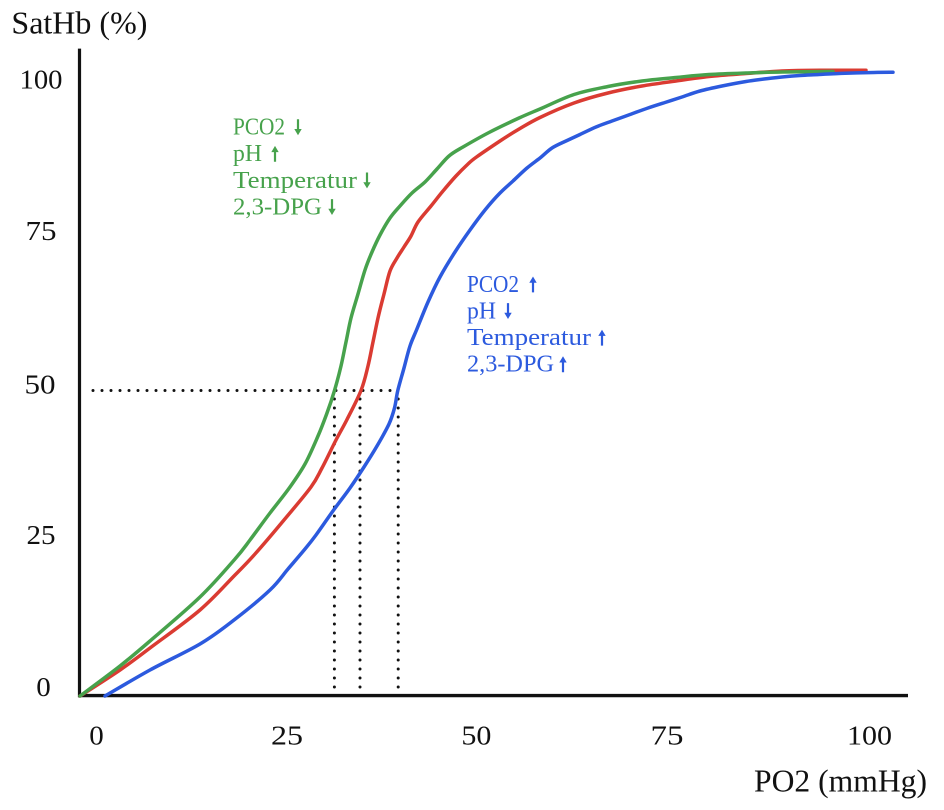 Image resolution: width=944 pixels, height=810 pixels. What do you see at coordinates (79, 22) in the screenshot?
I see `svg-text: SatHb (%)` at bounding box center [79, 22].